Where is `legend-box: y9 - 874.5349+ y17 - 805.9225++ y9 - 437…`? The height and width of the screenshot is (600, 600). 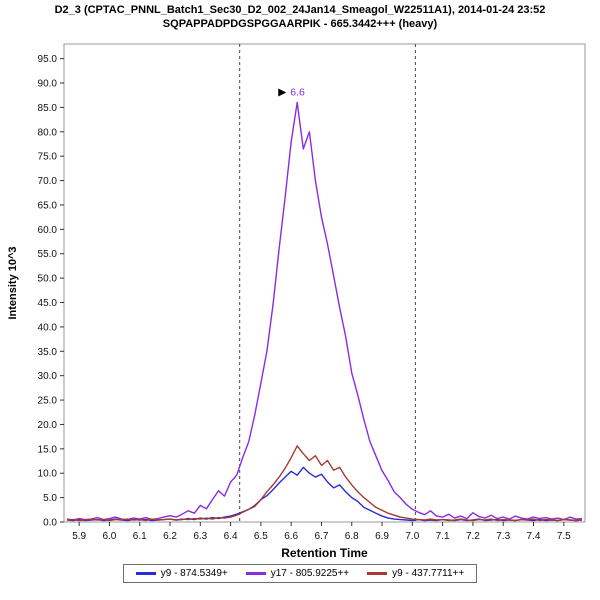 legend-box: y9 - 874.5349+ y17 - 805.9225++ y9 - 437… is located at coordinates (300, 573).